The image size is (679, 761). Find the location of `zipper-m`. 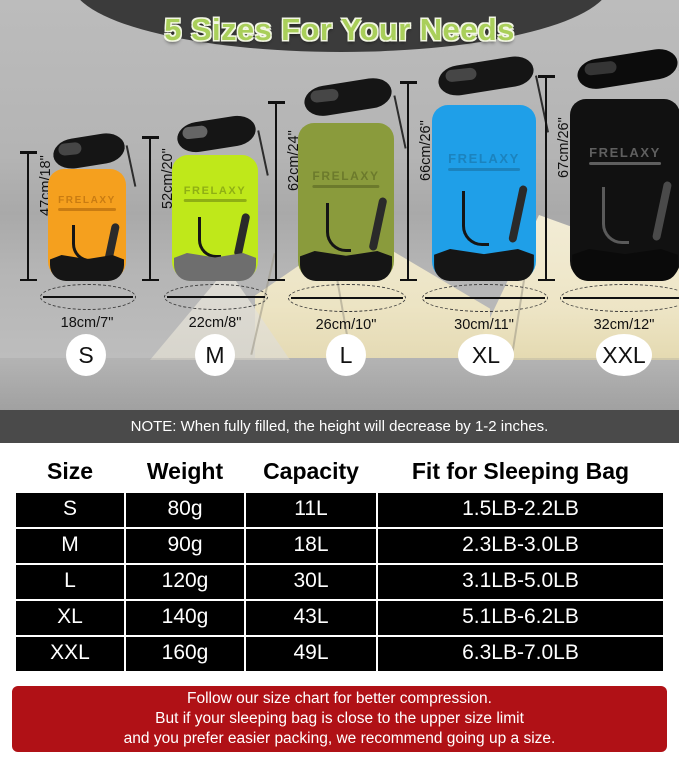

zipper-m is located at coordinates (209, 237).